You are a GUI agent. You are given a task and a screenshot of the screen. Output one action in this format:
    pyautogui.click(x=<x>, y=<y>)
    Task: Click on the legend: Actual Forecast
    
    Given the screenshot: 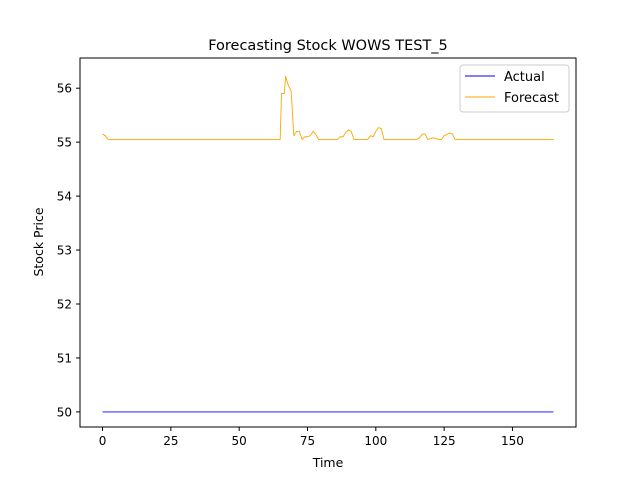 What is the action you would take?
    pyautogui.click(x=514, y=88)
    